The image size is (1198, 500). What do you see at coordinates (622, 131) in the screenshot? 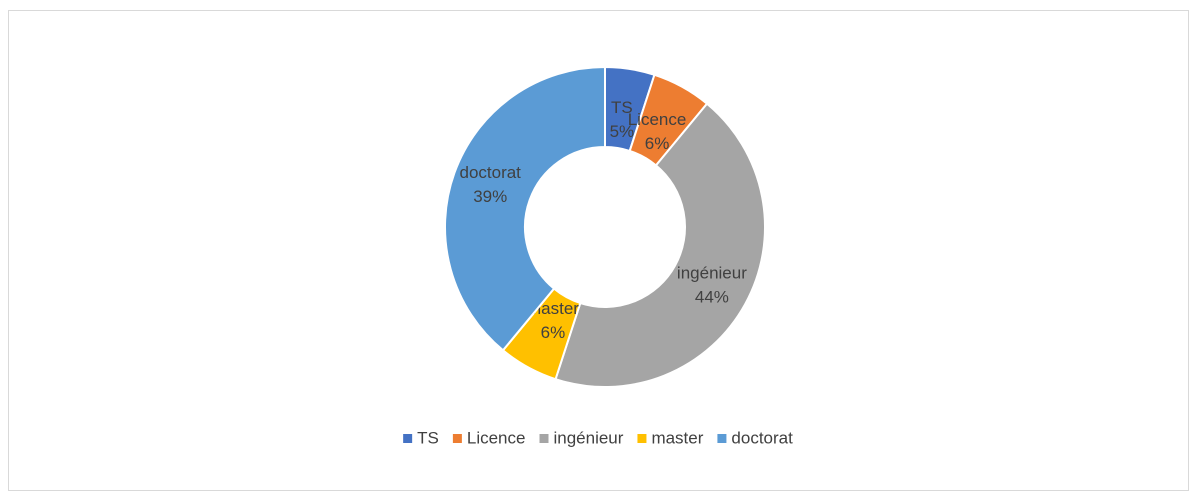
I see `data-label-value: 5%` at bounding box center [622, 131].